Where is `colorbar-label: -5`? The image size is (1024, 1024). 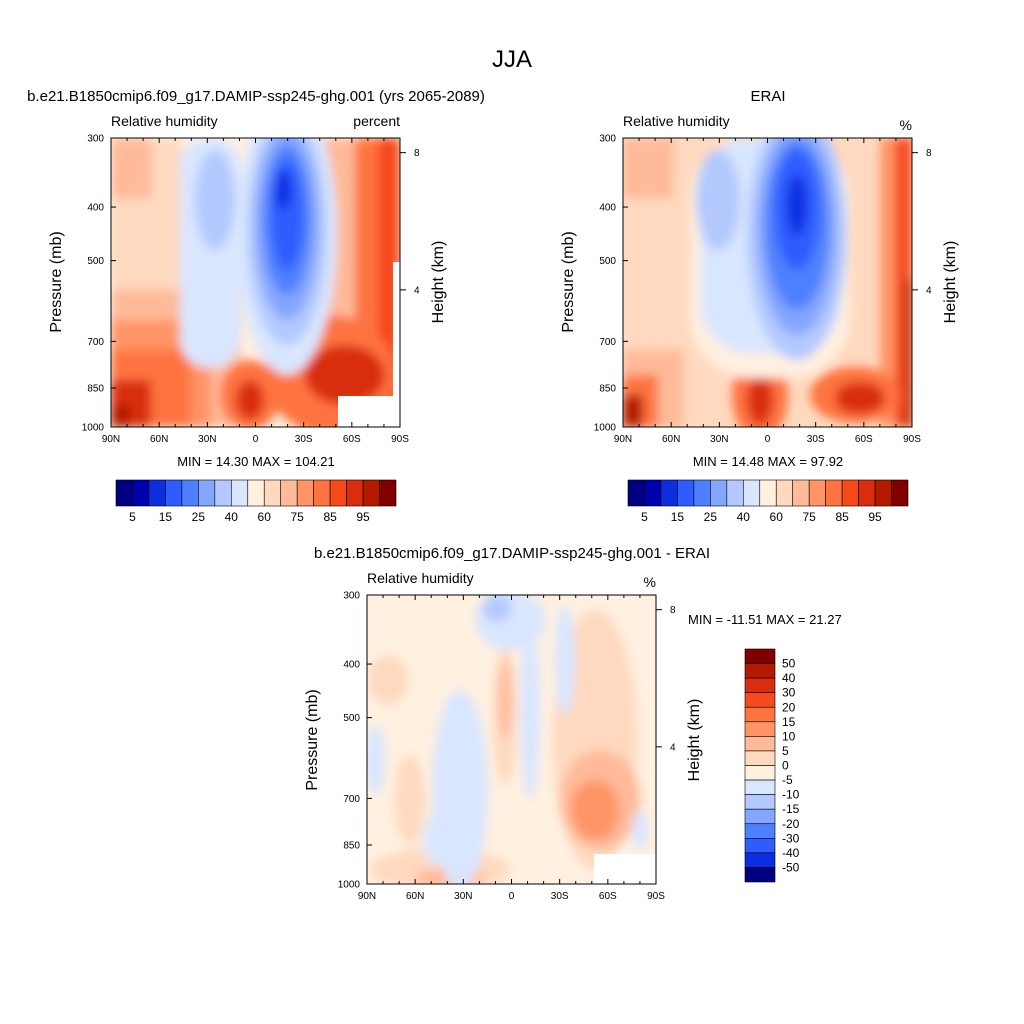
colorbar-label: -5 is located at coordinates (787, 780).